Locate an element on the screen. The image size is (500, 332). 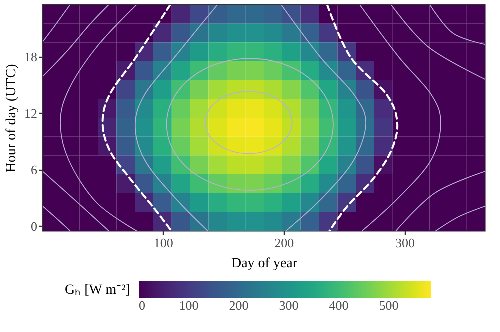
x-tick-label: 200 is located at coordinates (284, 243).